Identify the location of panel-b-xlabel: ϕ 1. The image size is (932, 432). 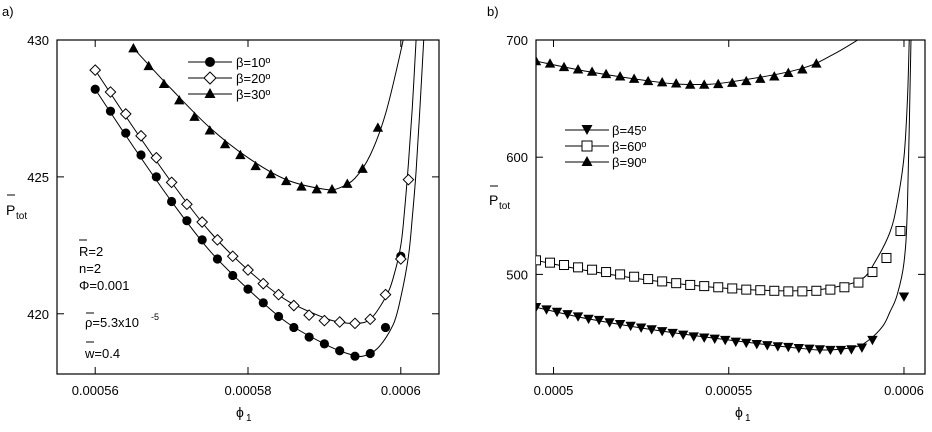
(743, 414).